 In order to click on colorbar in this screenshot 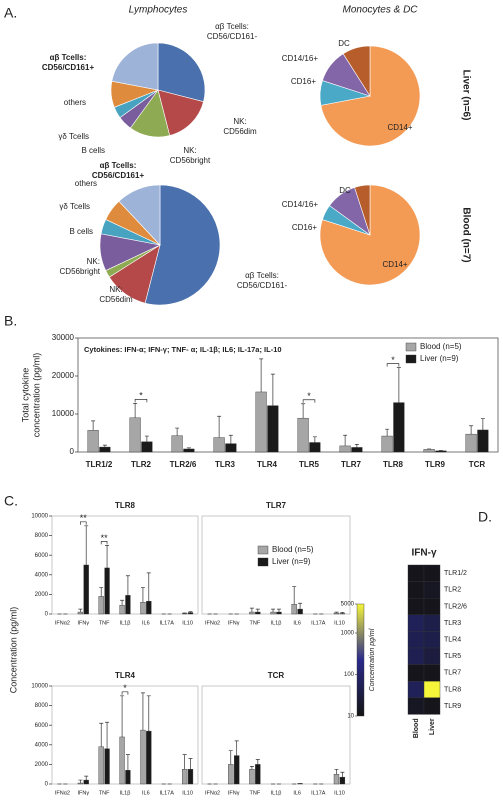, I will do `click(360, 660)`.